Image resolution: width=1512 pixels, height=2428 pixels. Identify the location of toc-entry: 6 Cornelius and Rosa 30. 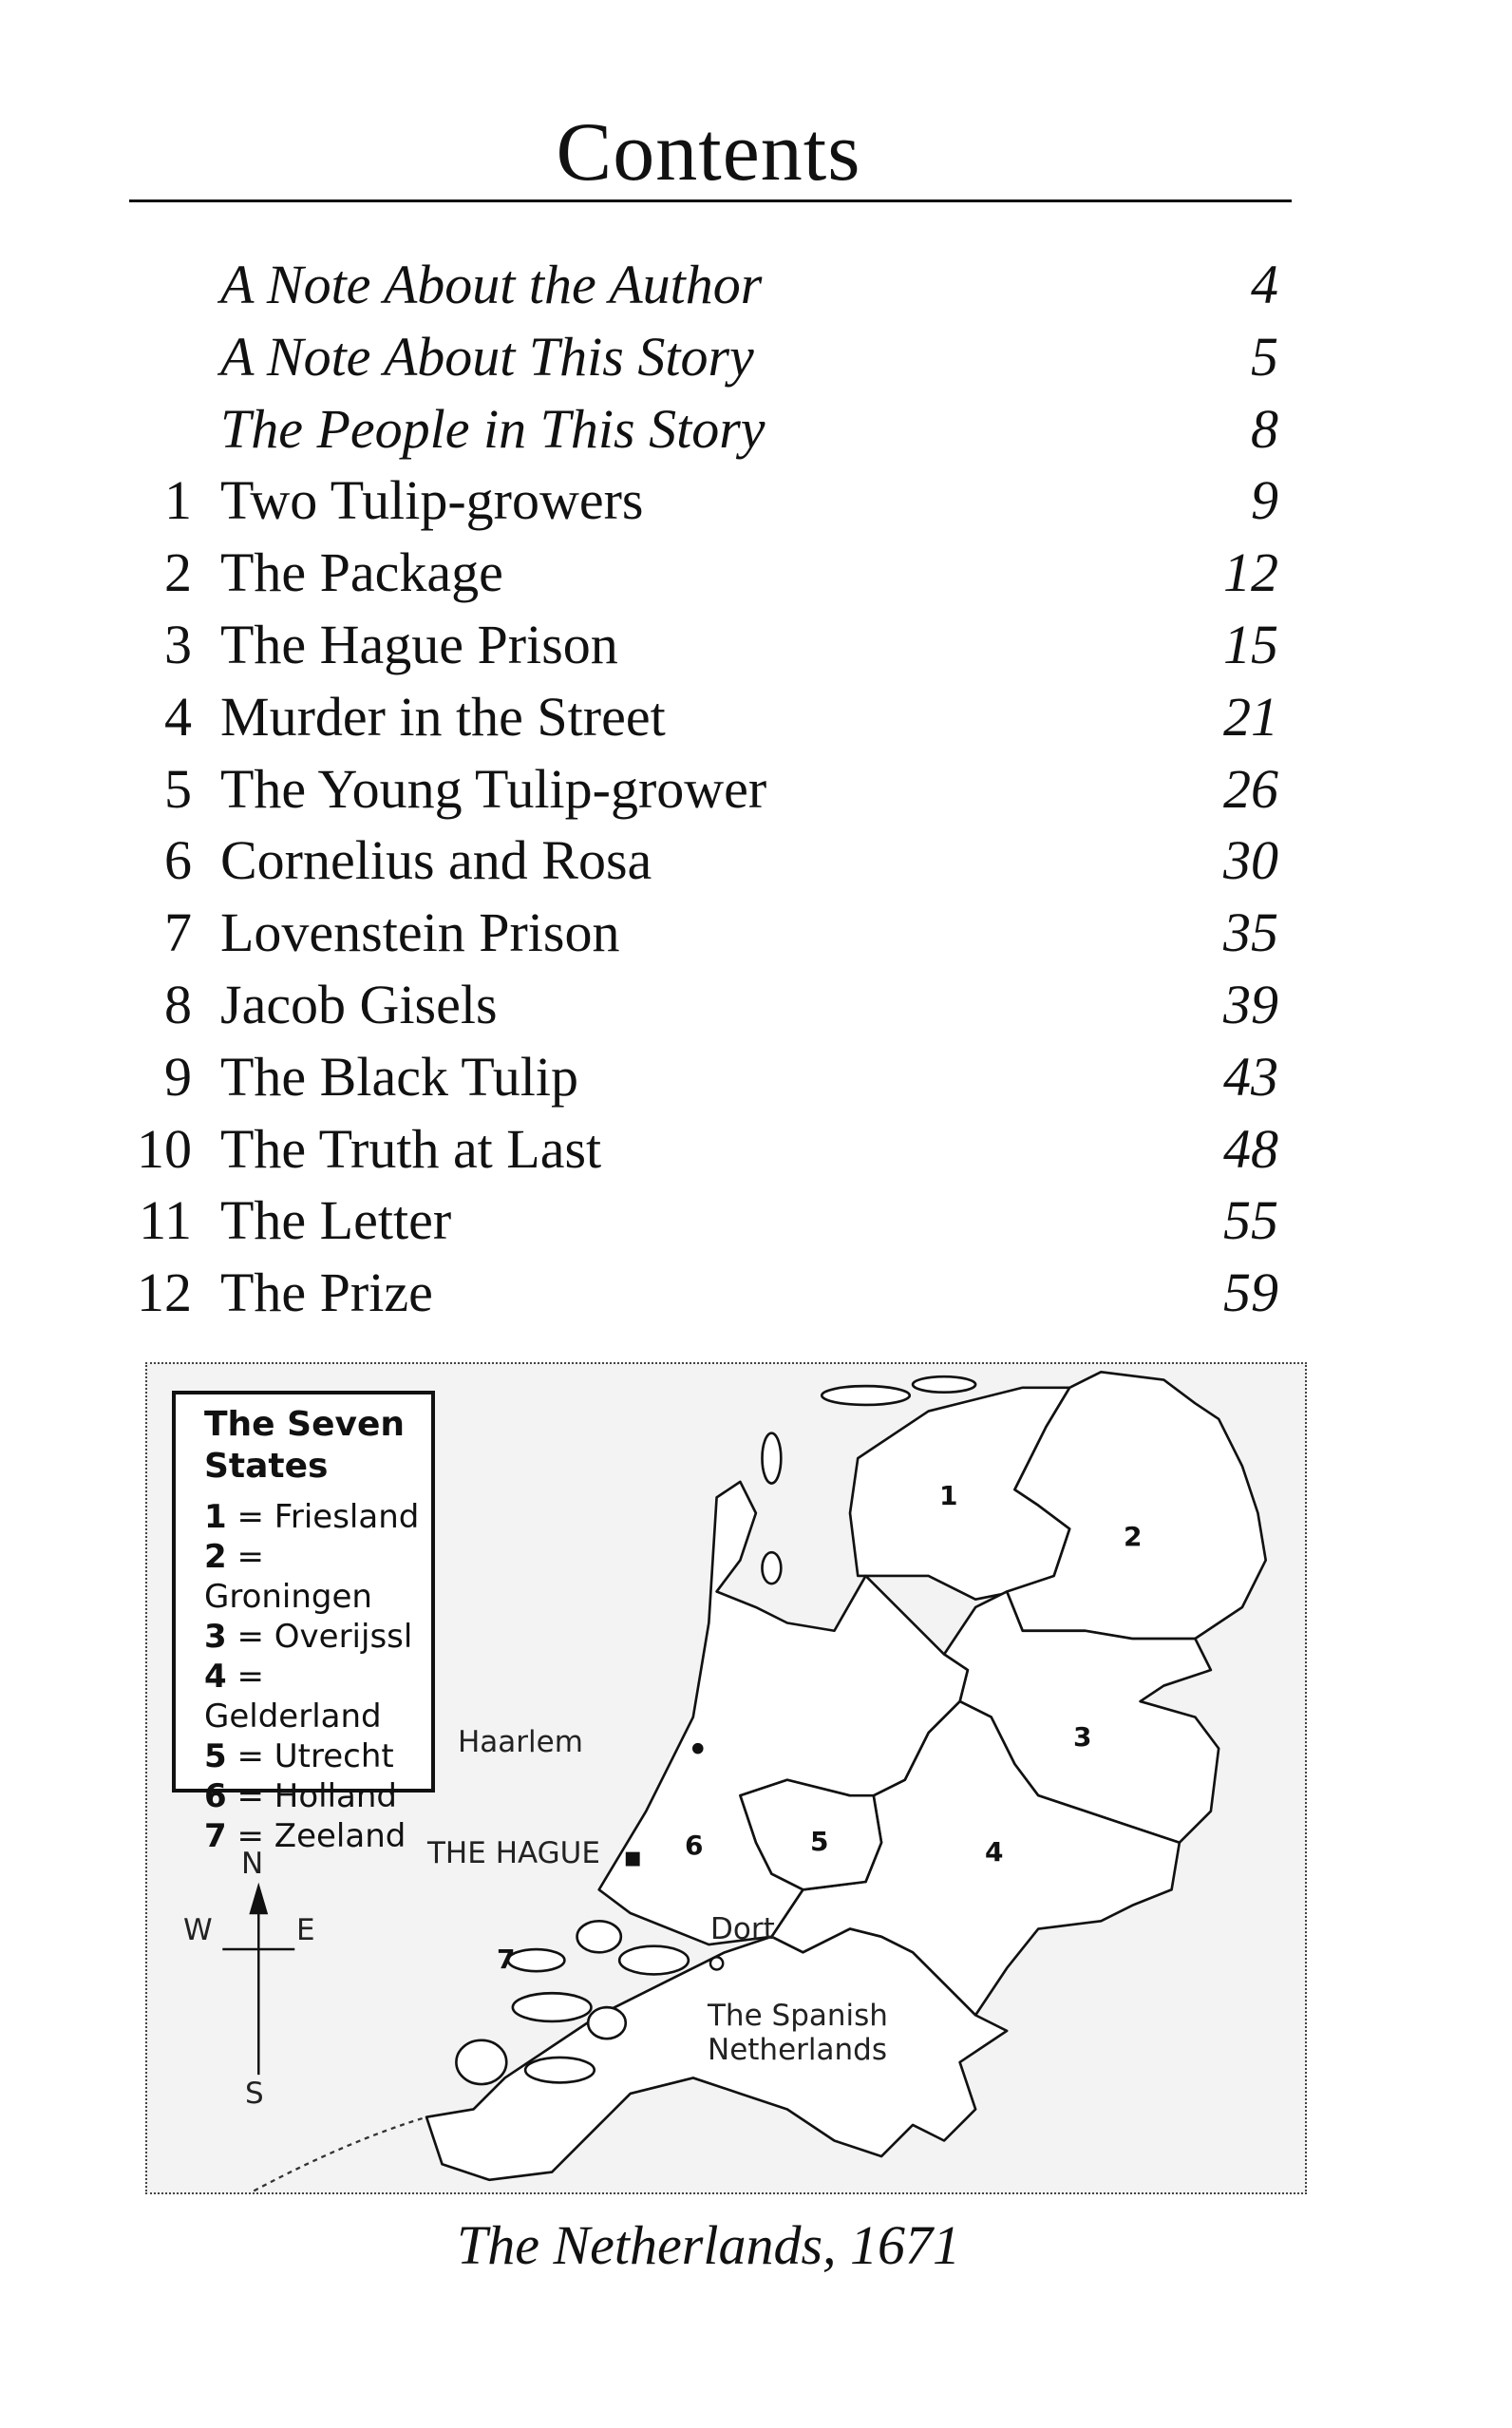
(704, 861).